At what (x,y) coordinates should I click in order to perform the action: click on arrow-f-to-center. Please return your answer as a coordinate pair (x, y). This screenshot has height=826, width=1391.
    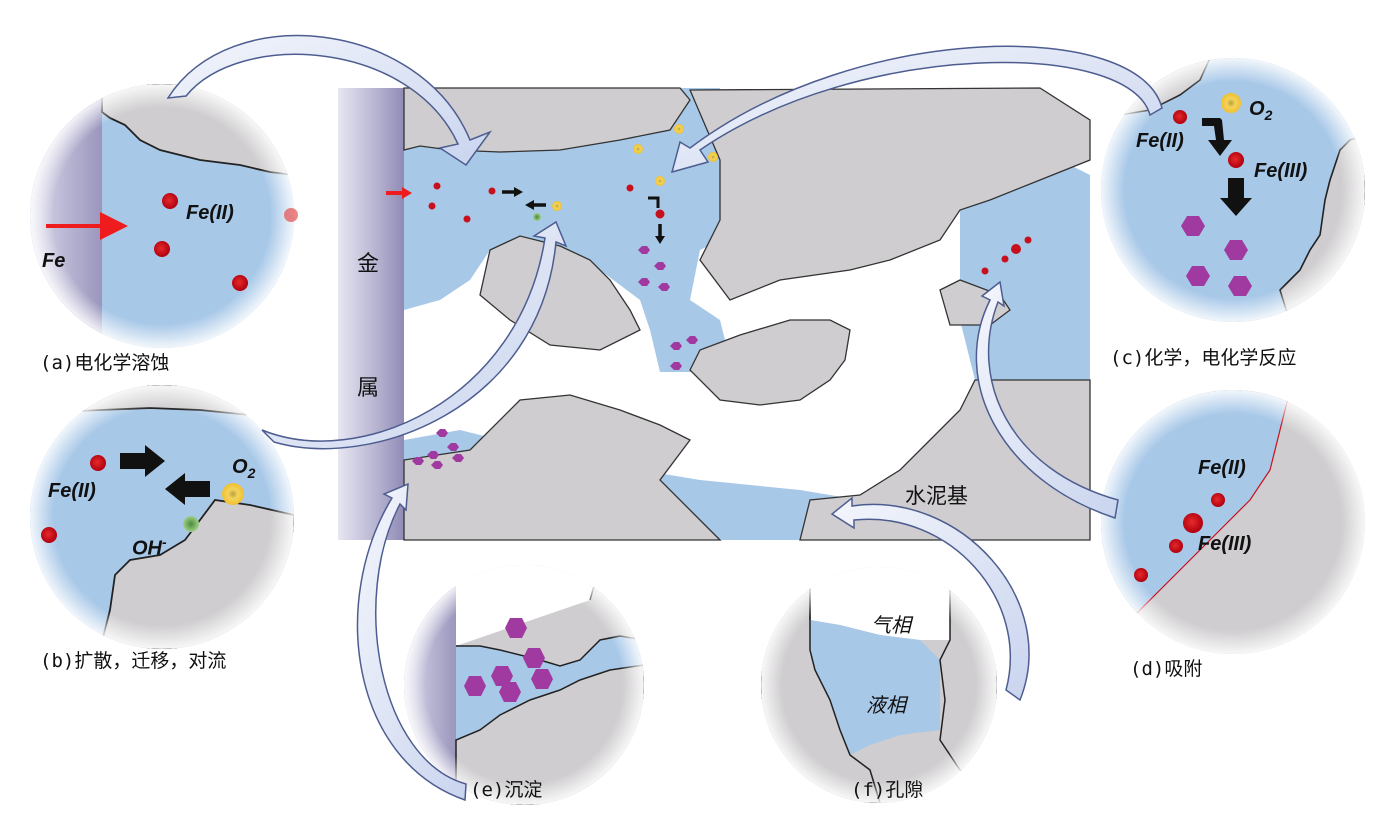
    Looking at the image, I should click on (930, 599).